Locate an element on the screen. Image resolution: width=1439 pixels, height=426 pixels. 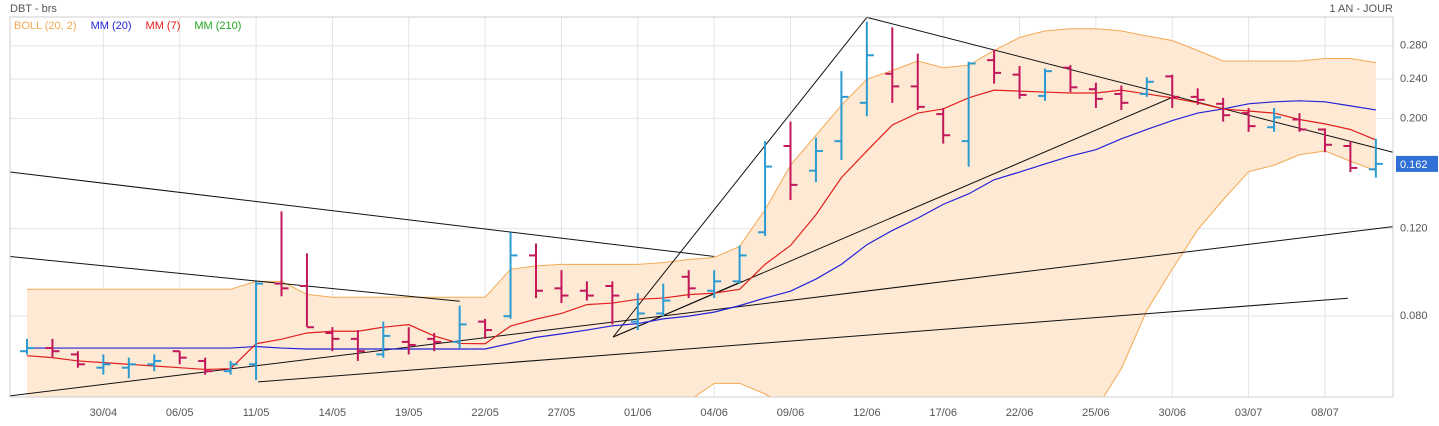
x-tick-label: 12/06 is located at coordinates (867, 413).